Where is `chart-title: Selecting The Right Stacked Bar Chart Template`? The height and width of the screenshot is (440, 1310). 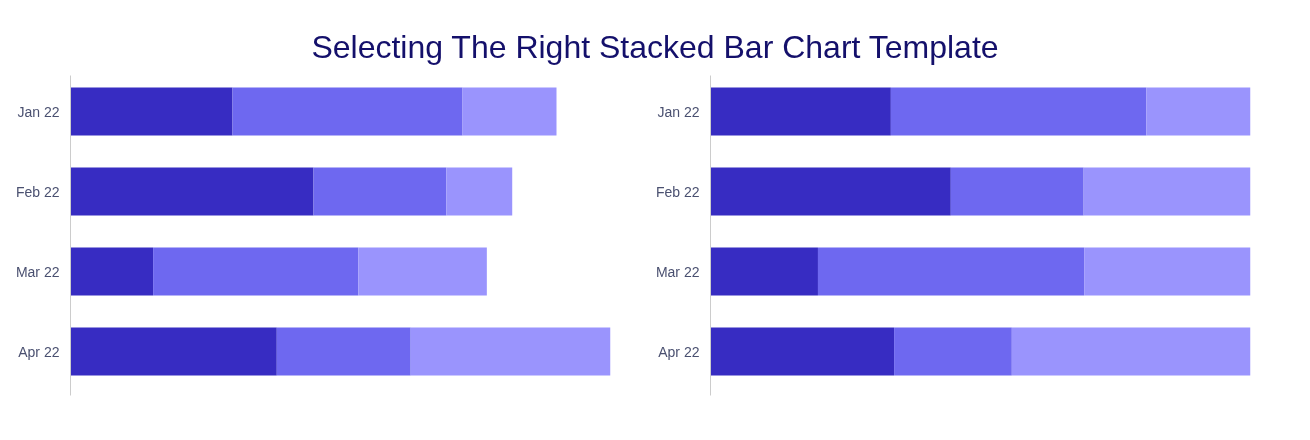 chart-title: Selecting The Right Stacked Bar Chart Template is located at coordinates (655, 47).